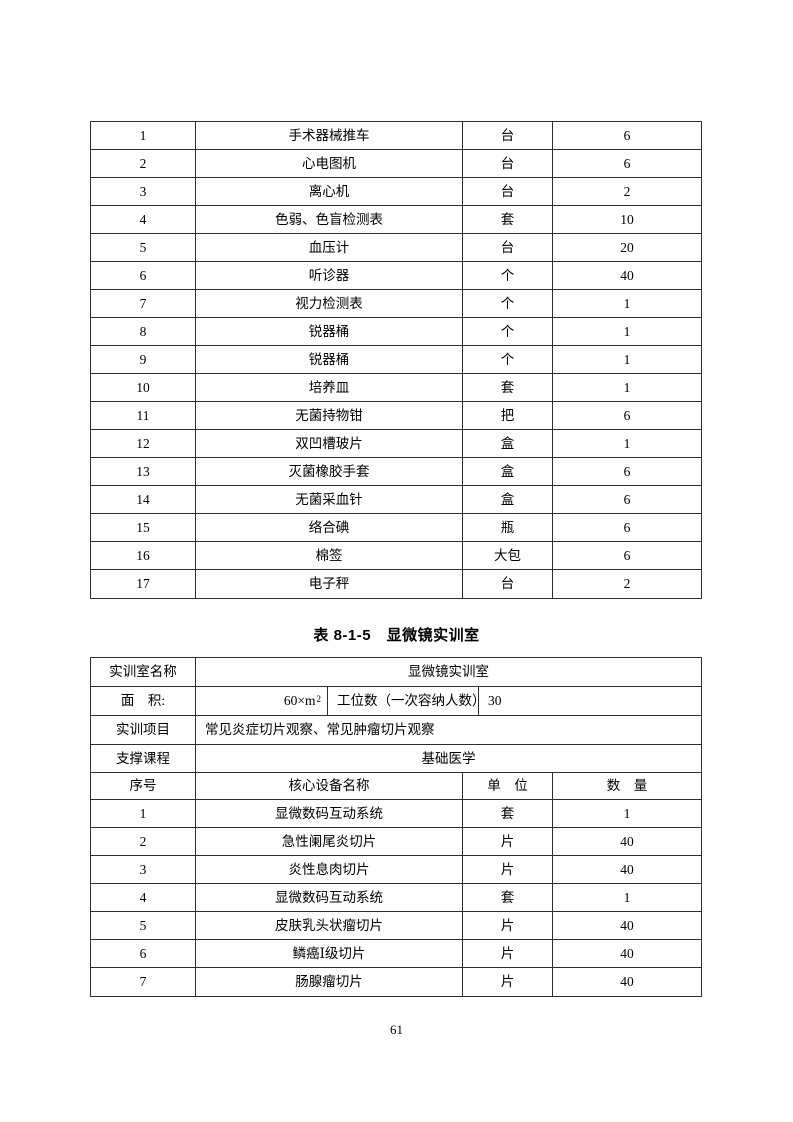 Image resolution: width=793 pixels, height=1122 pixels. I want to click on seq-cell: 9, so click(143, 359).